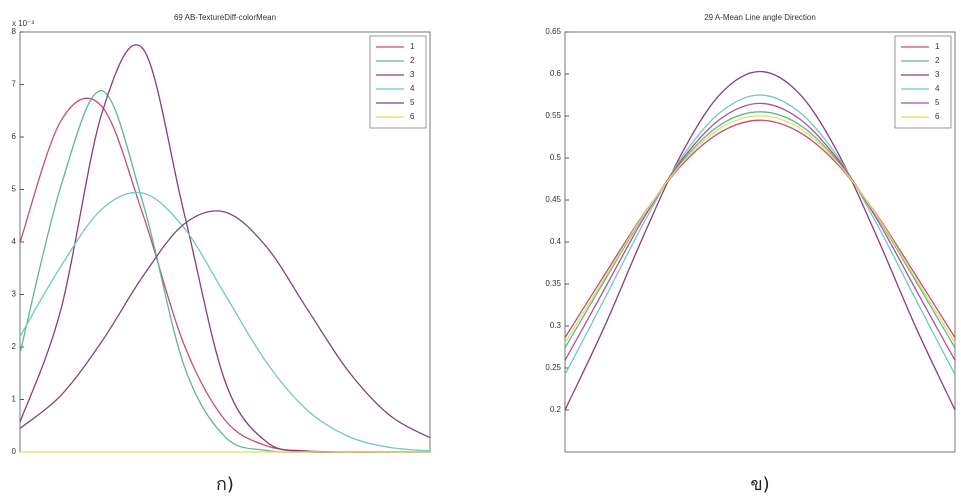 The image size is (961, 502). What do you see at coordinates (14, 189) in the screenshot?
I see `y-tick-label: 5` at bounding box center [14, 189].